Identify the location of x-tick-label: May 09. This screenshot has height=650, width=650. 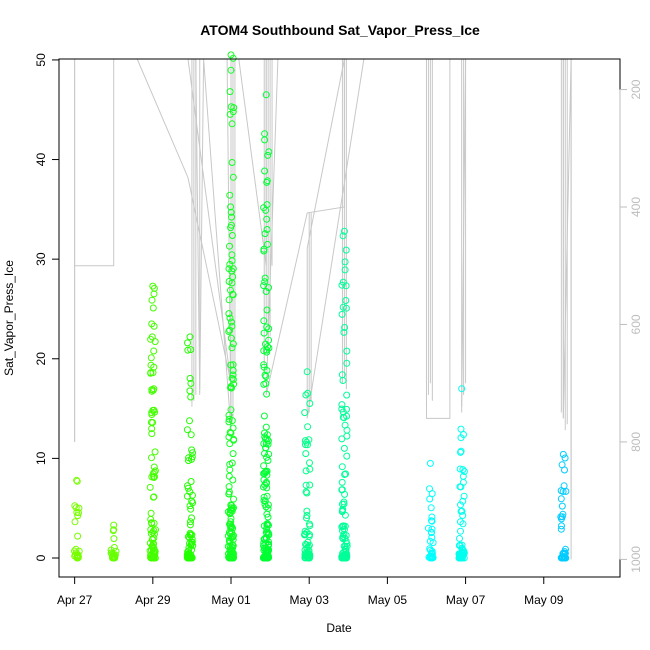
(544, 600).